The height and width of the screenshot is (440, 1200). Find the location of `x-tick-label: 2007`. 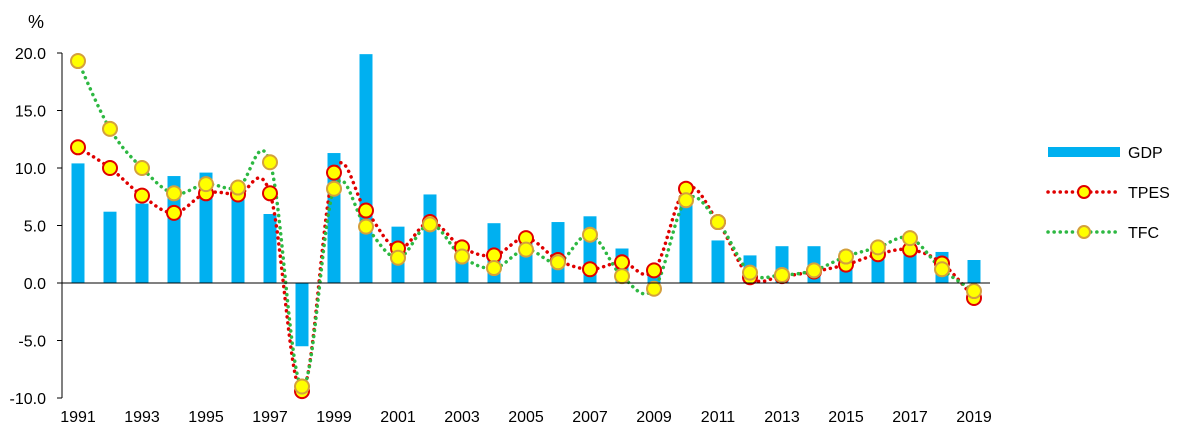

x-tick-label: 2007 is located at coordinates (590, 417).